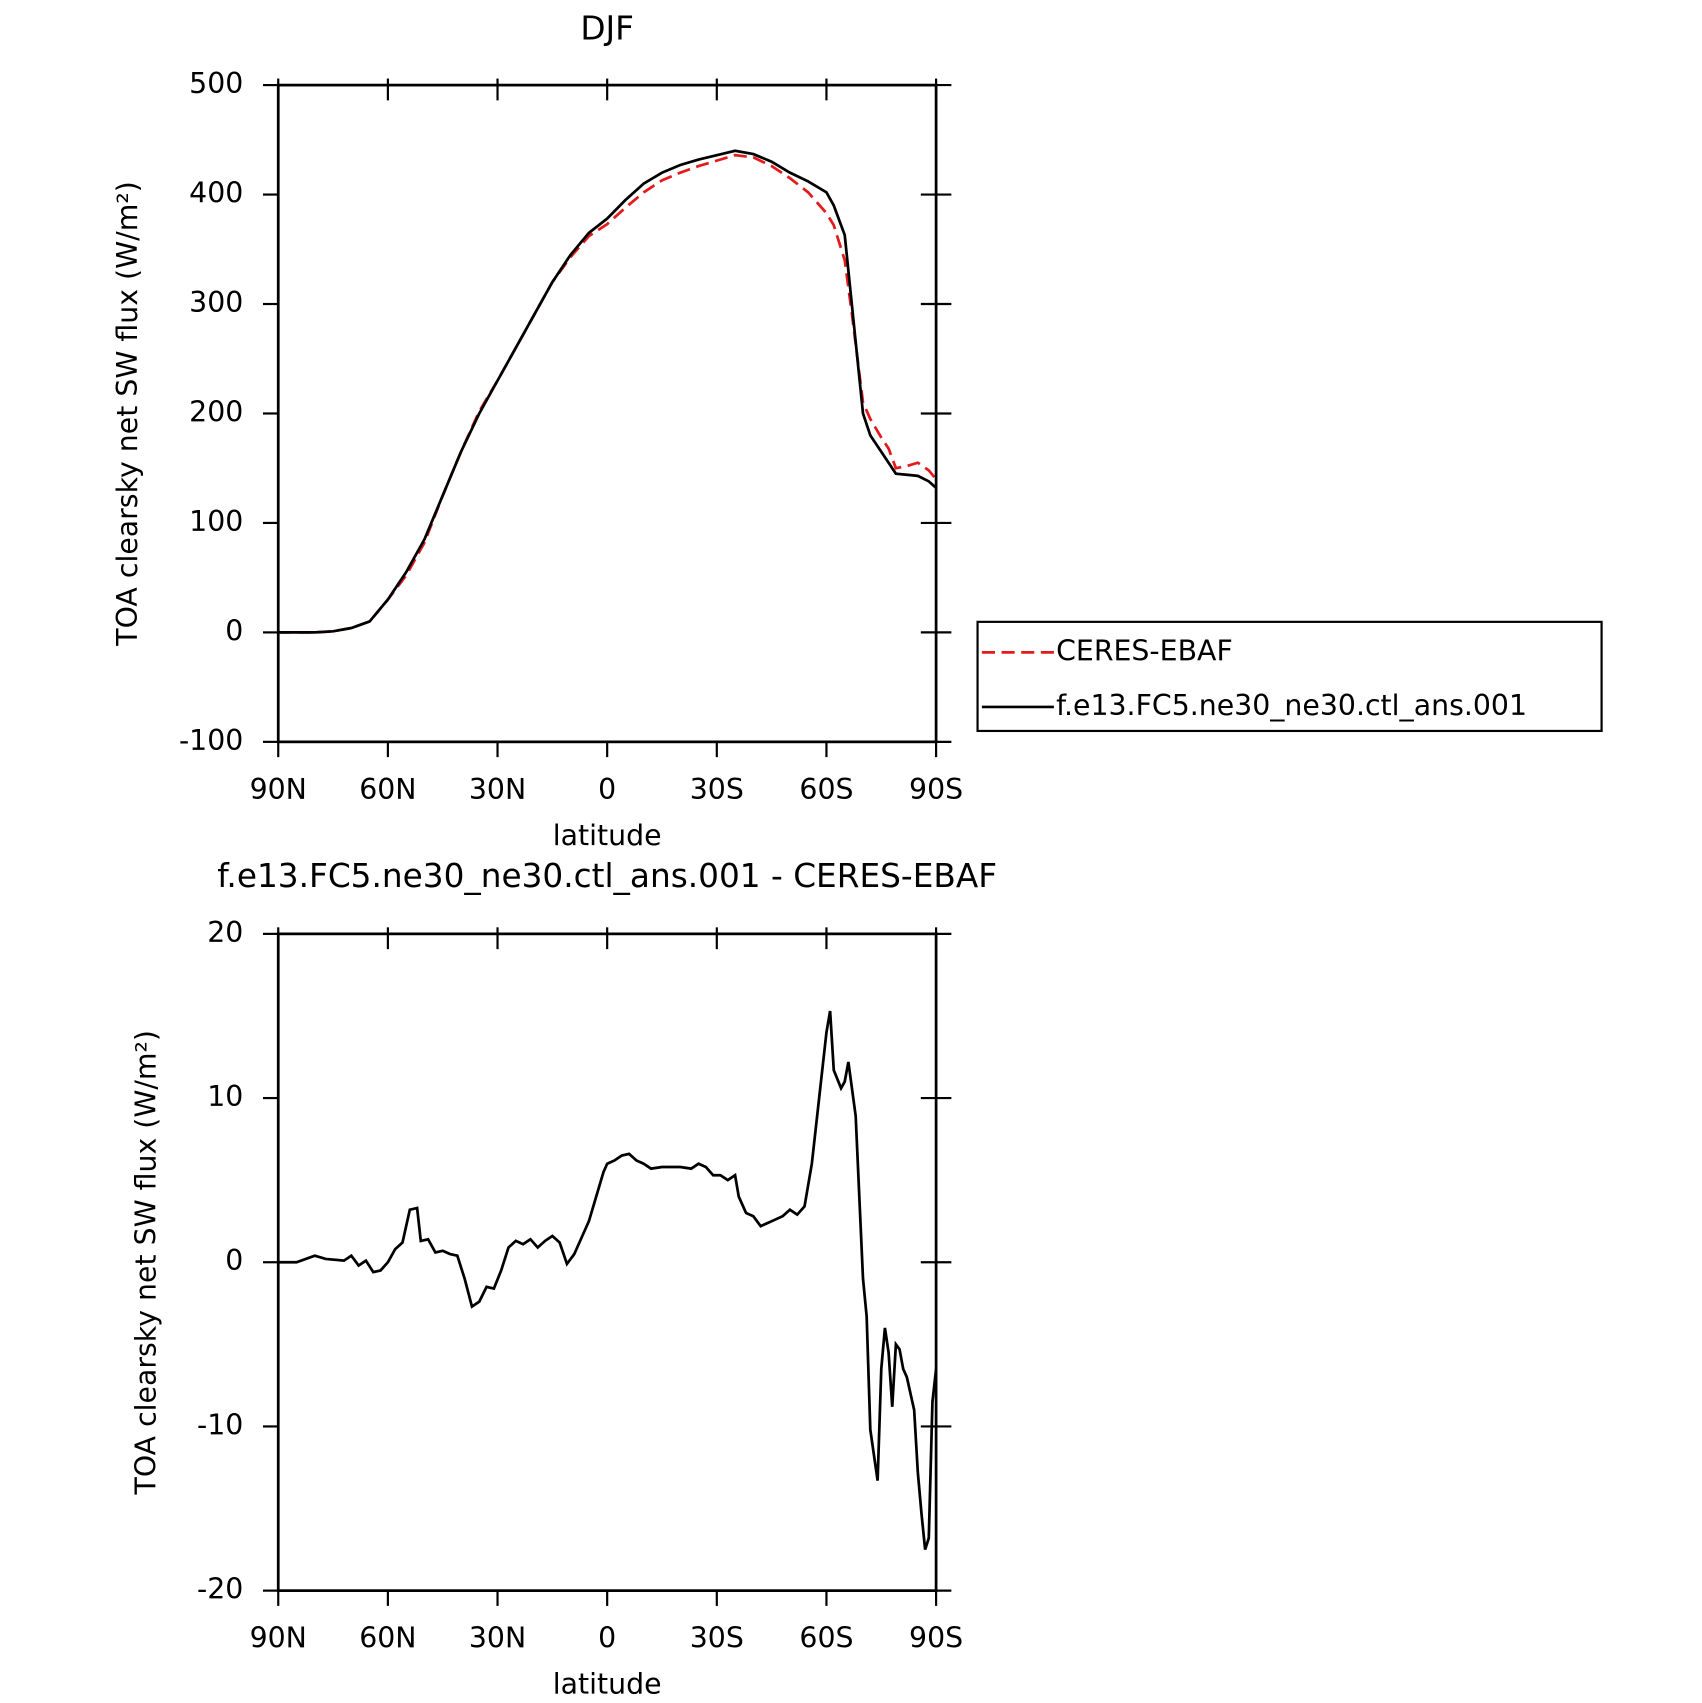 The height and width of the screenshot is (1703, 1702). I want to click on y-tick-label: 300, so click(216, 302).